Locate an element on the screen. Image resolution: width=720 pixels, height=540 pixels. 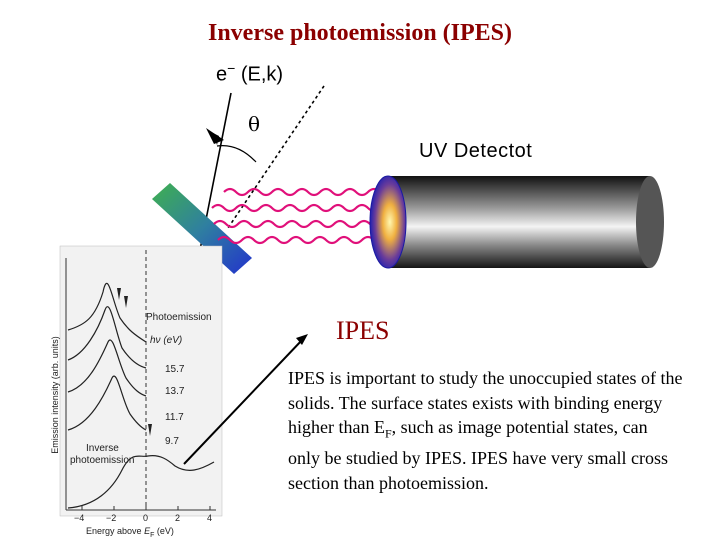
inset-inverse-label: Inverse is located at coordinates (102, 448).